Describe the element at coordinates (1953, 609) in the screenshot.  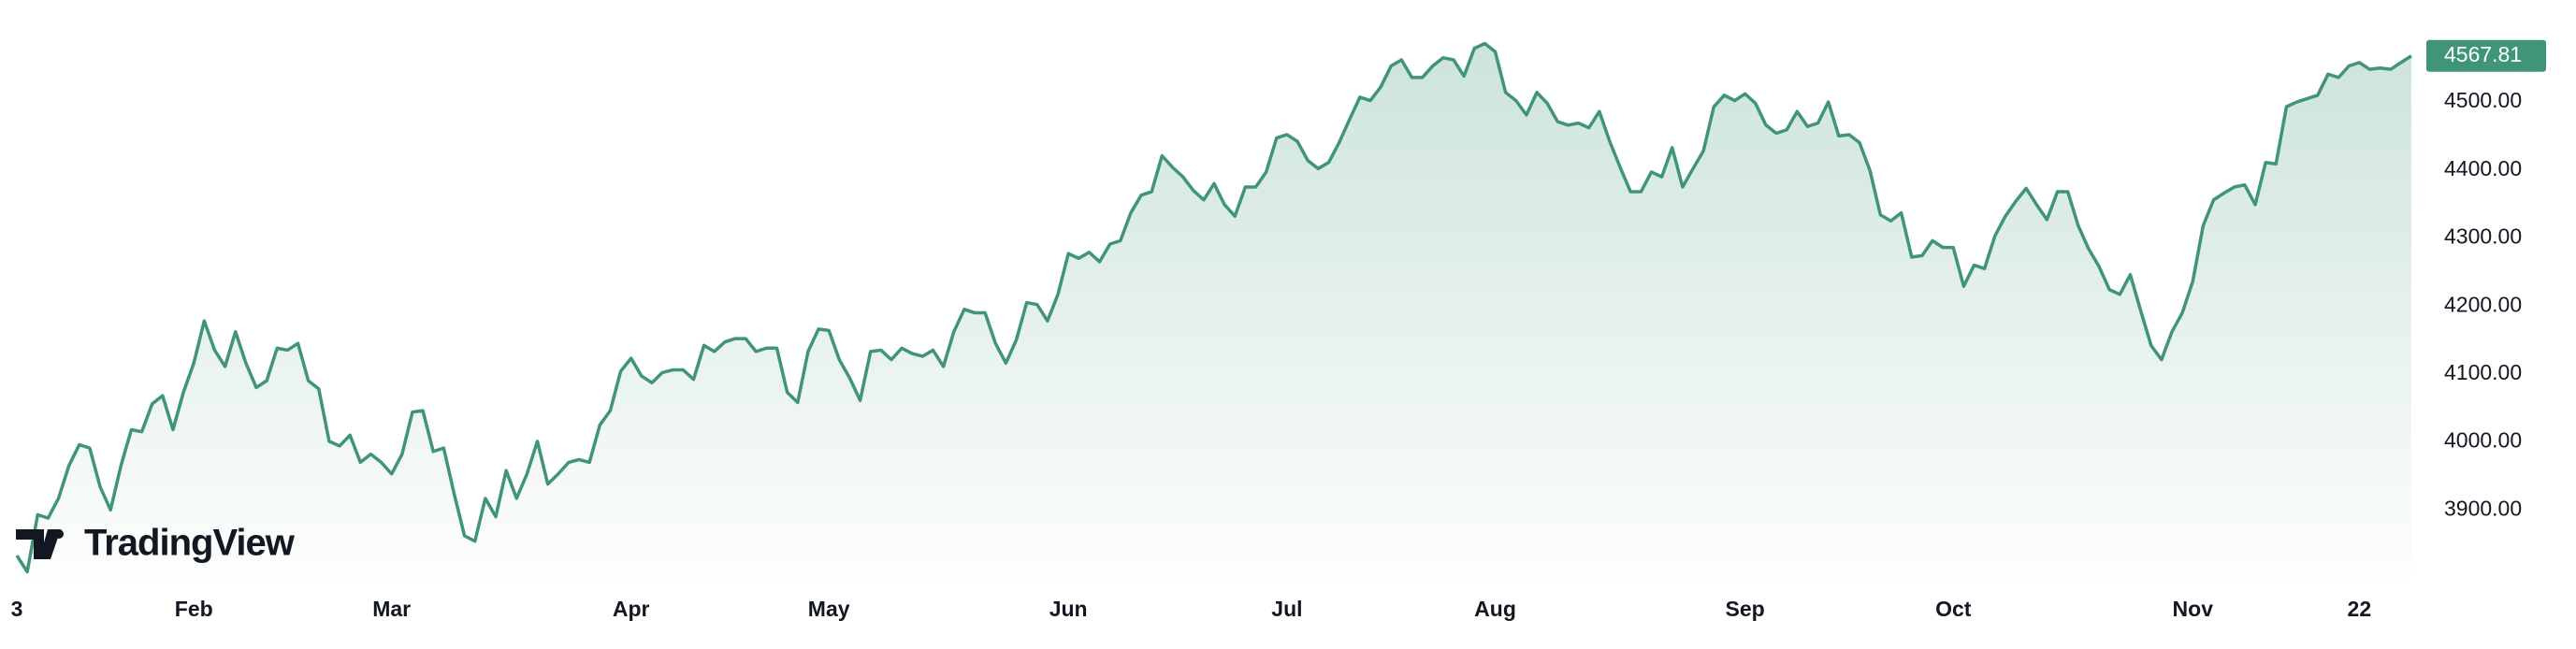
I see `x-tick-label: Oct` at that location.